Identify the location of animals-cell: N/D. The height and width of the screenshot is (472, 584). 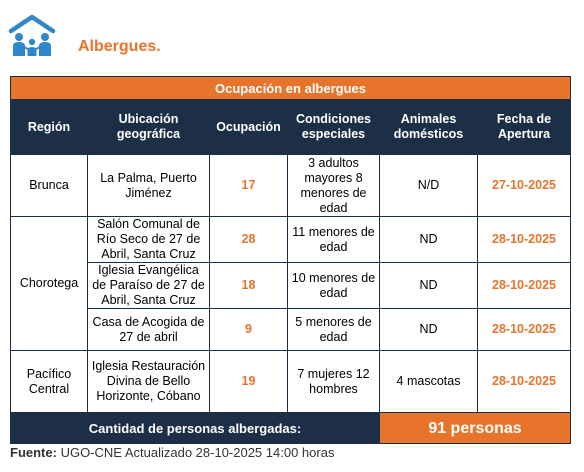
(428, 185).